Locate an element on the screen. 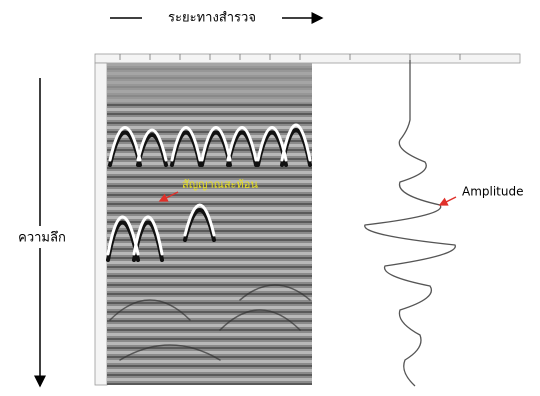 This screenshot has width=540, height=396. radargram-top is located at coordinates (209, 83).